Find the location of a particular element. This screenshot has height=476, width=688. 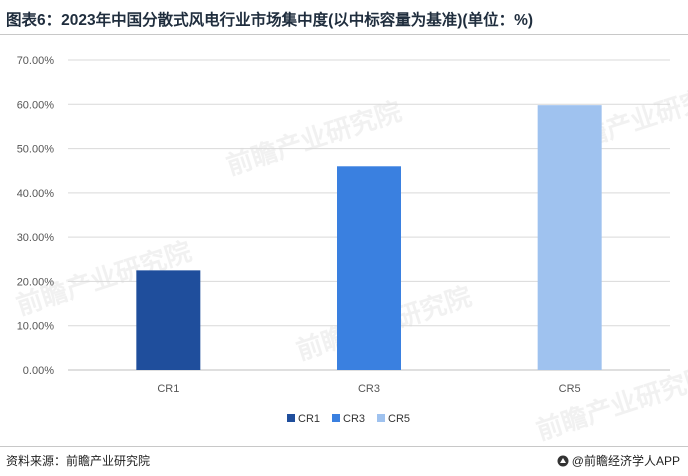

y-tick-label: 50.00% is located at coordinates (36, 150).